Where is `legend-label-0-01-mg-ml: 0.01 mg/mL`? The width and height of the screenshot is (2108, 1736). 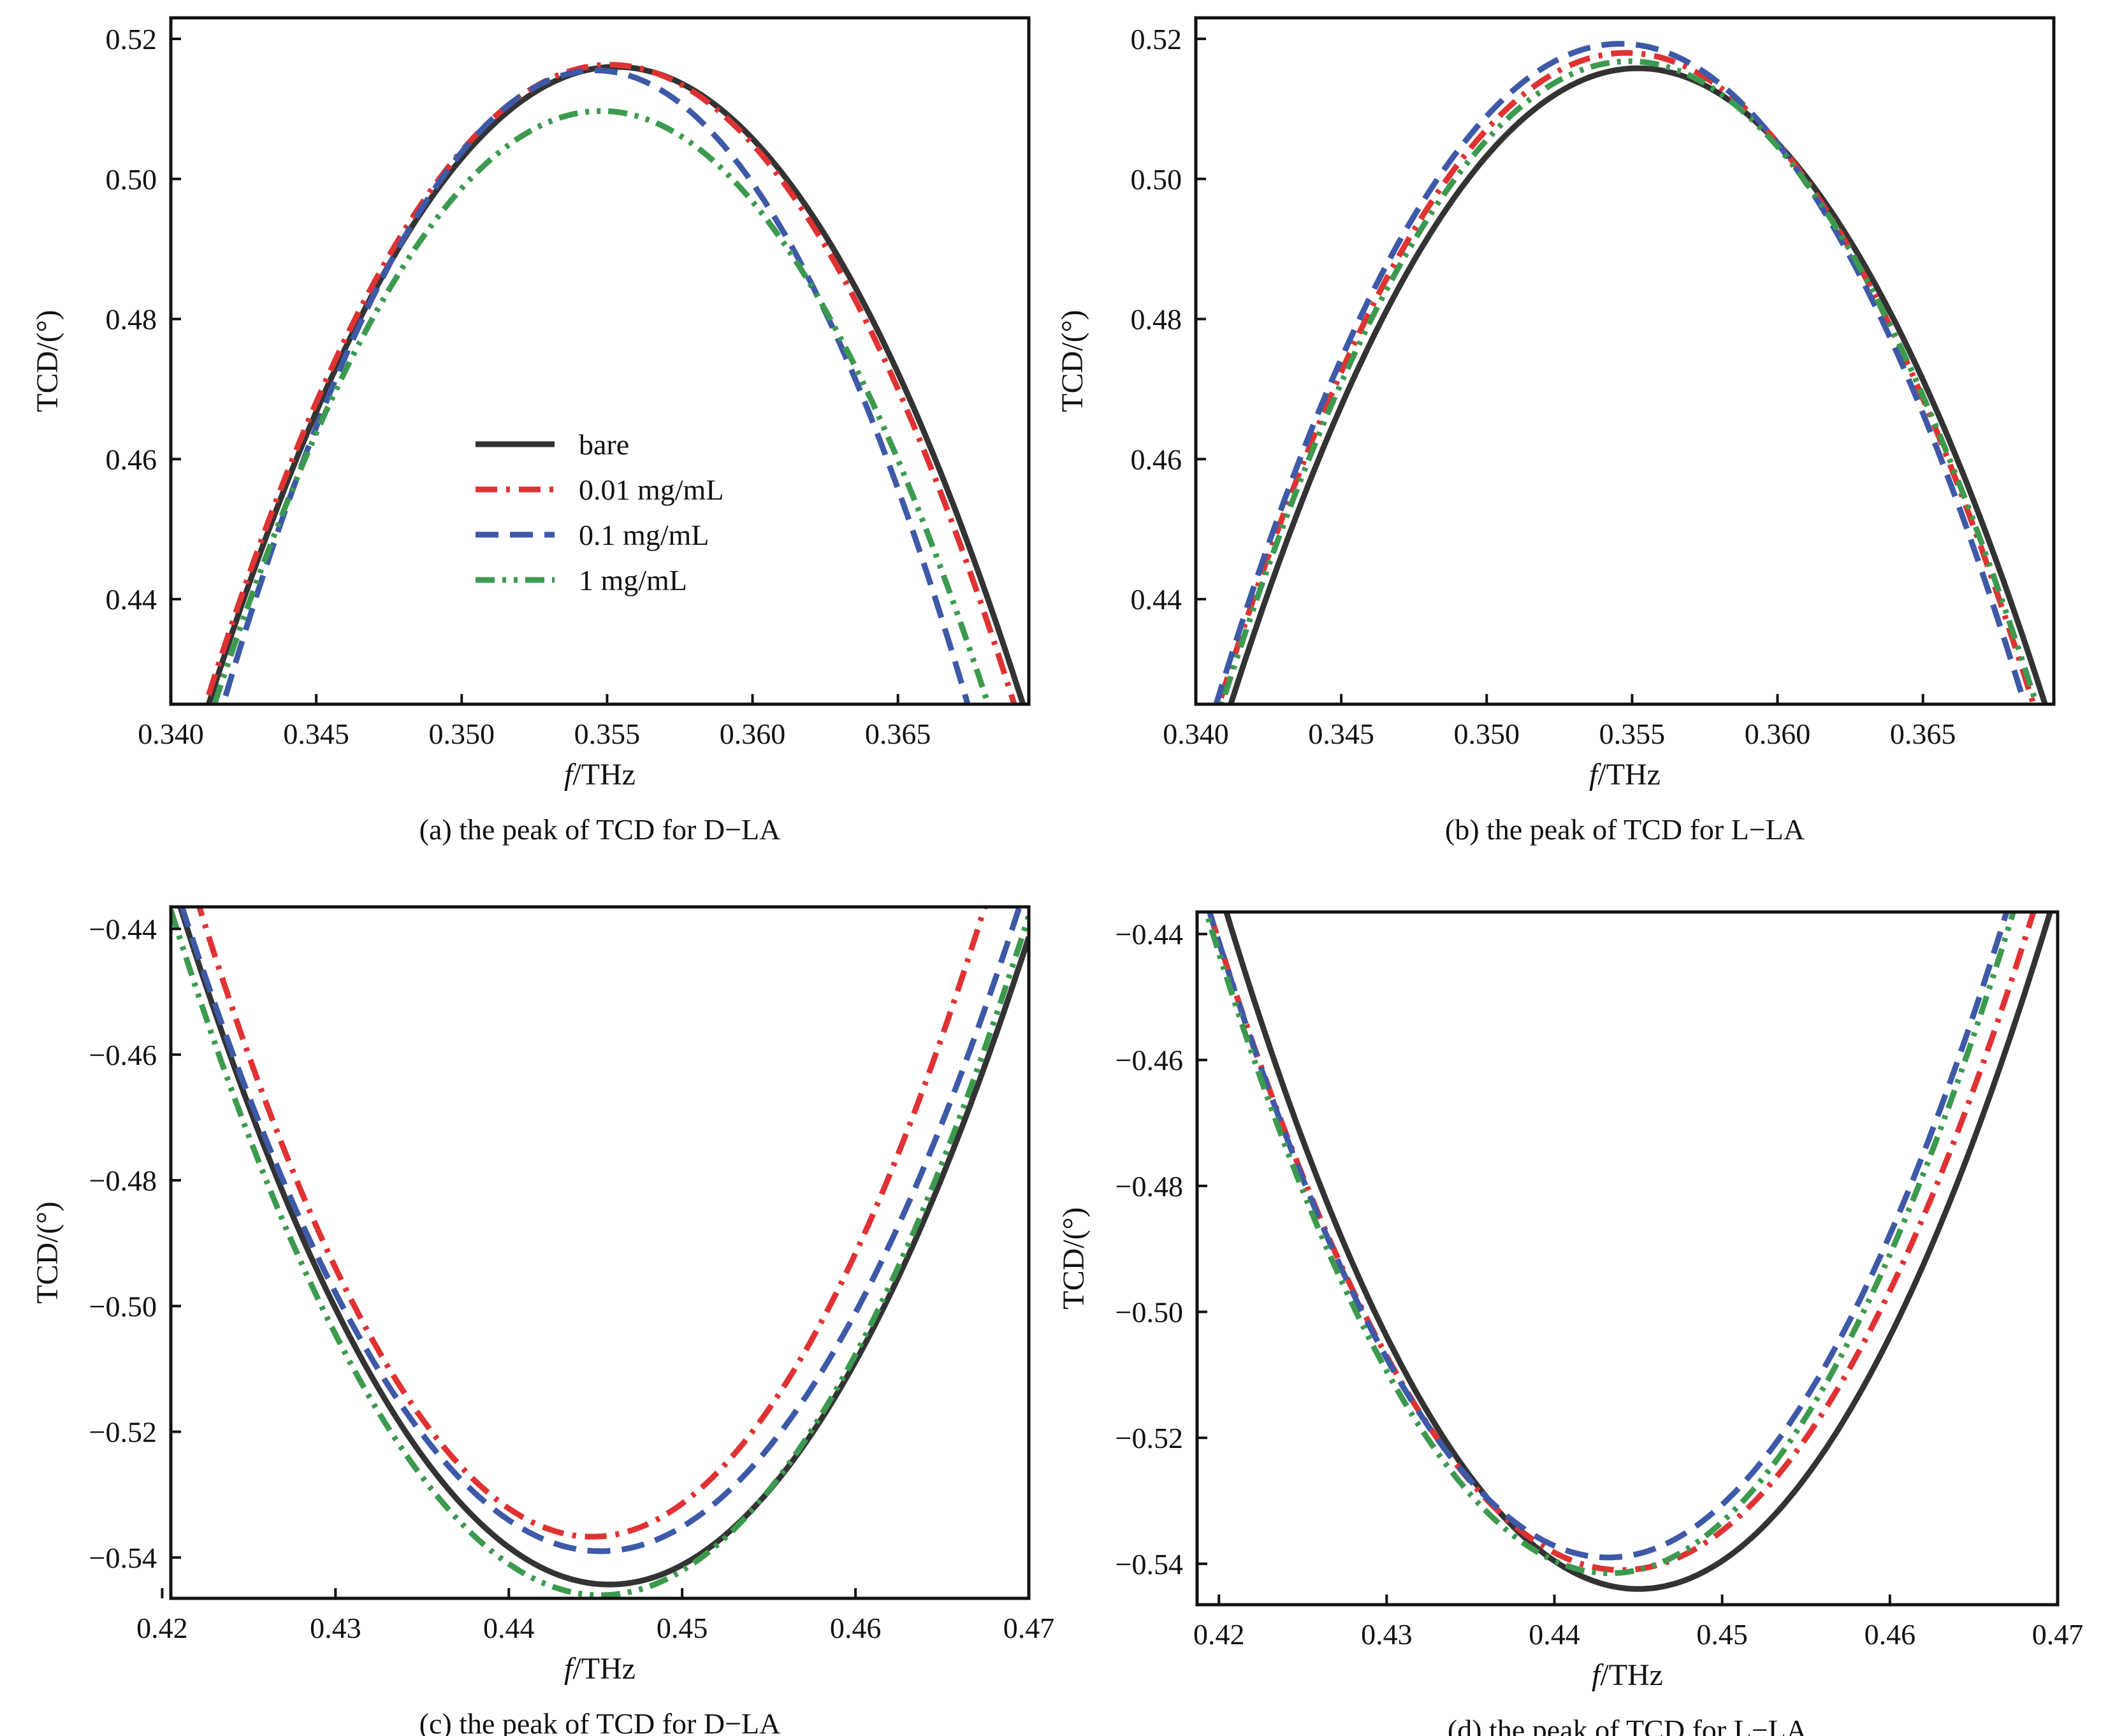
legend-label-0-01-mg-ml: 0.01 mg/mL is located at coordinates (651, 490).